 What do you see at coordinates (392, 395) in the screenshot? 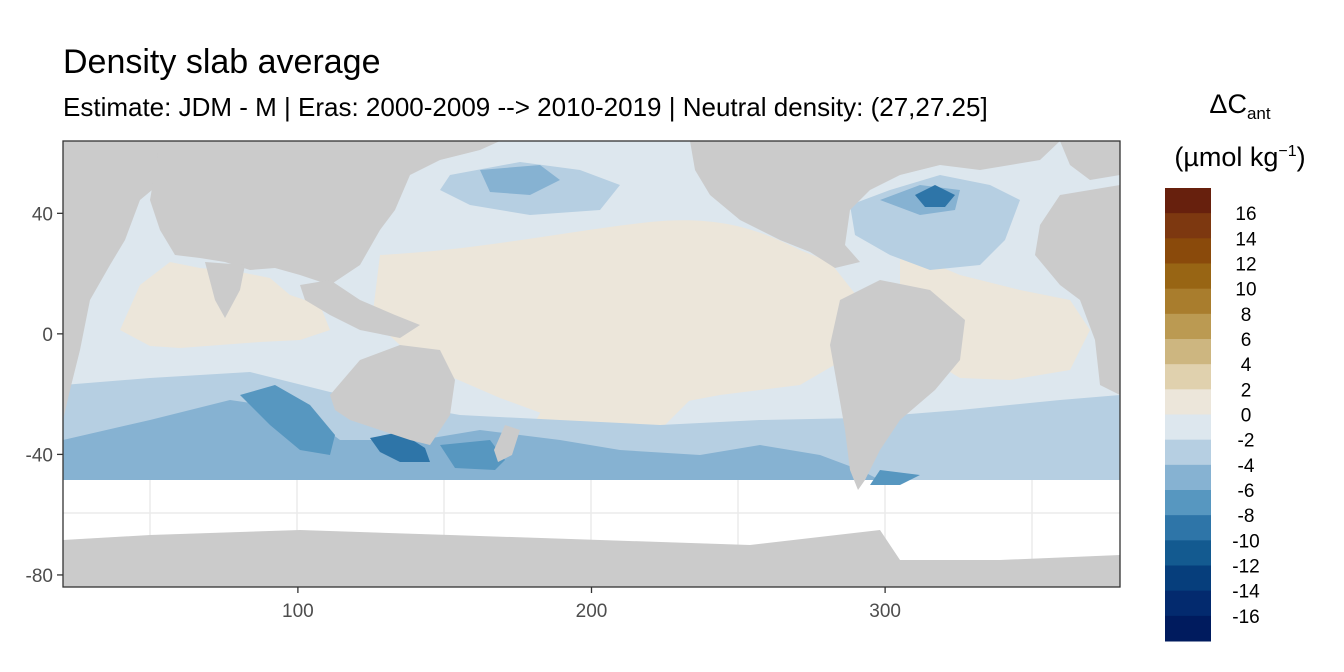
I see `land-australia` at bounding box center [392, 395].